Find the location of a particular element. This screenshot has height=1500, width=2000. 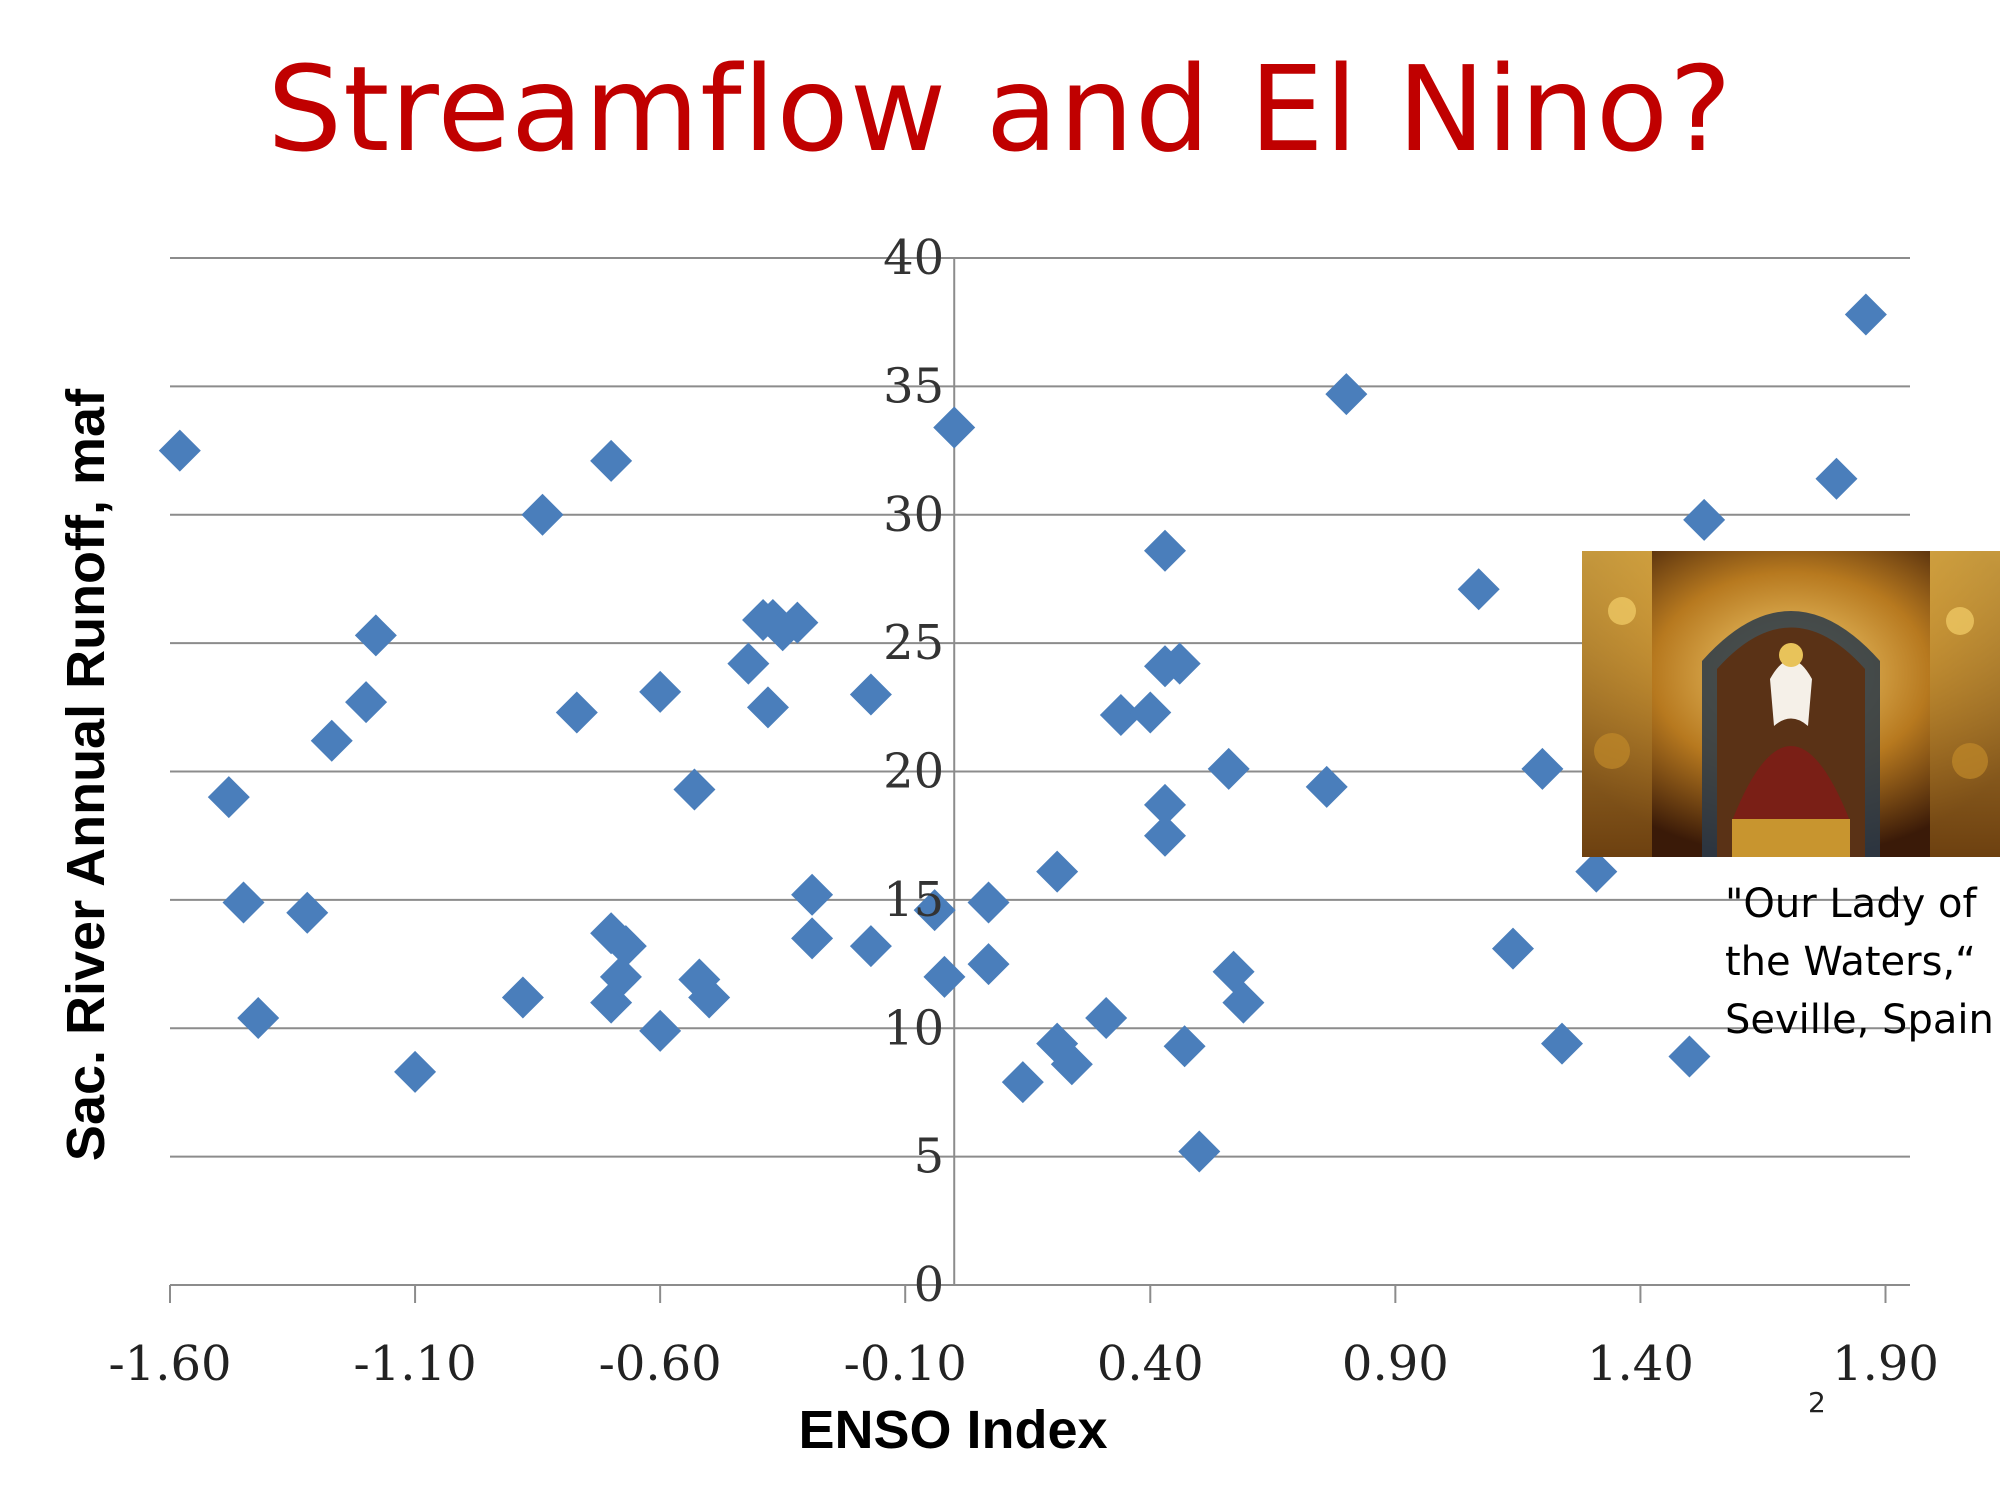

slide-title: Streamflow and El Nino? is located at coordinates (1000, 109).